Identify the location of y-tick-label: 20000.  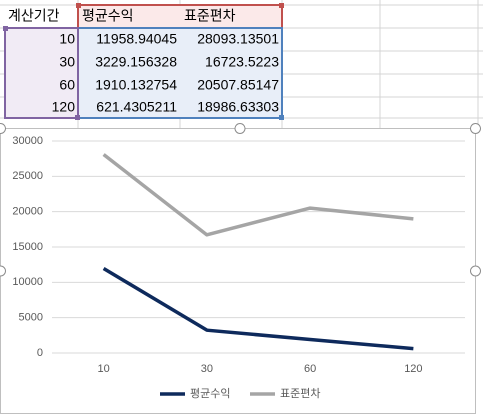
(27, 212).